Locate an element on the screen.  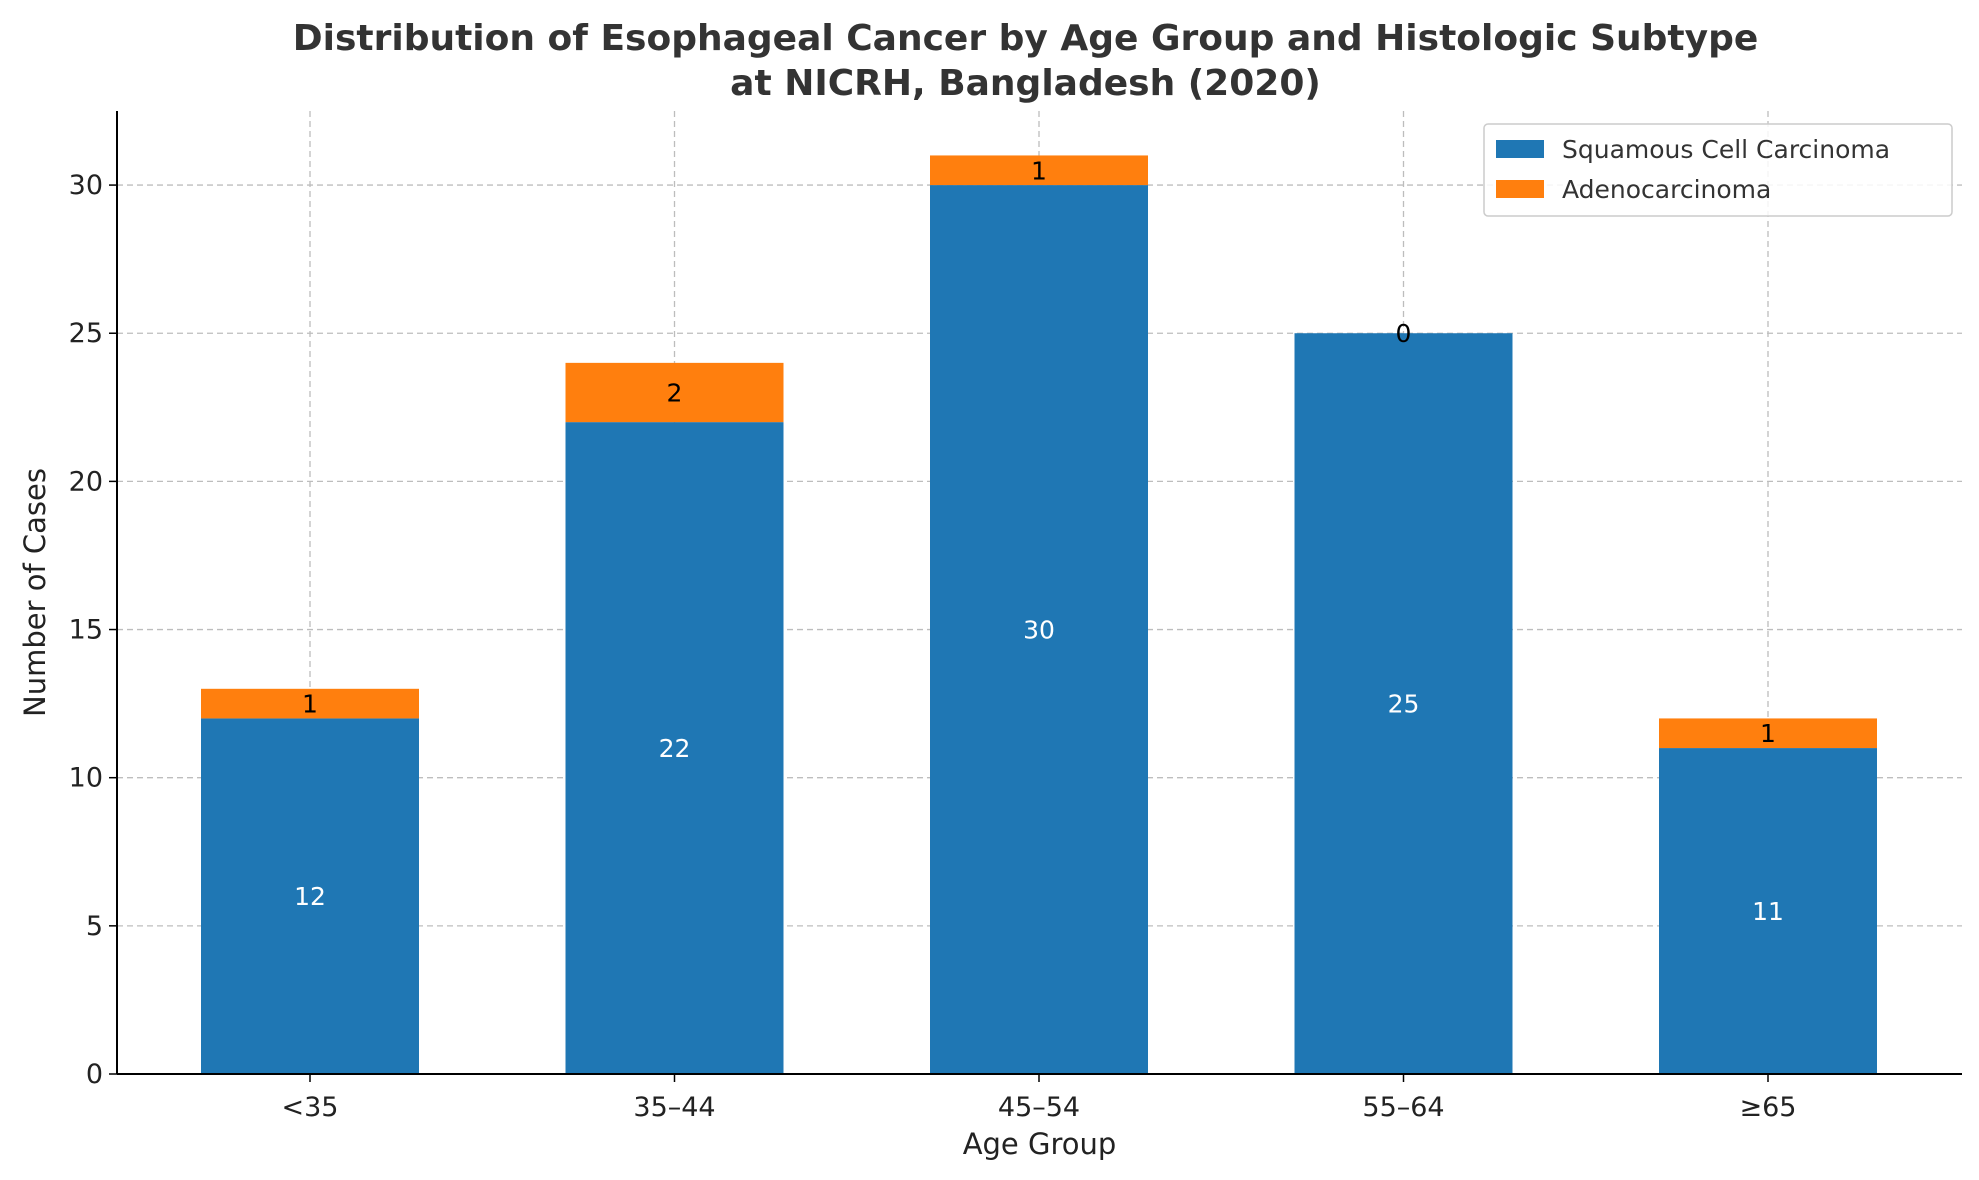
bar-label-squamous-0: 12 is located at coordinates (310, 896).